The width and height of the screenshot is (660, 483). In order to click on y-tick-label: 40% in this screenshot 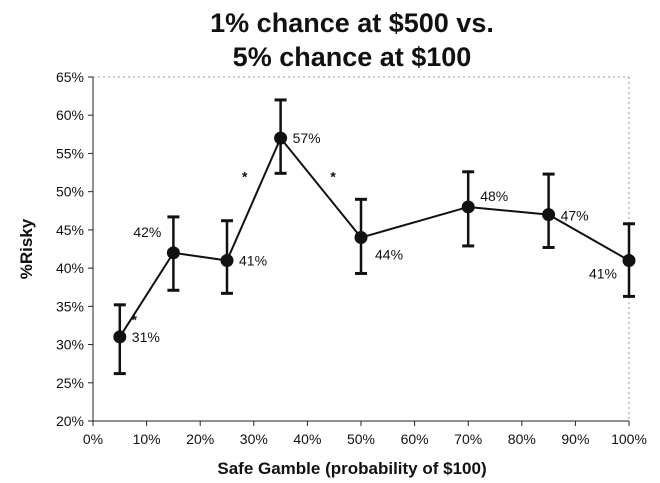, I will do `click(70, 268)`.